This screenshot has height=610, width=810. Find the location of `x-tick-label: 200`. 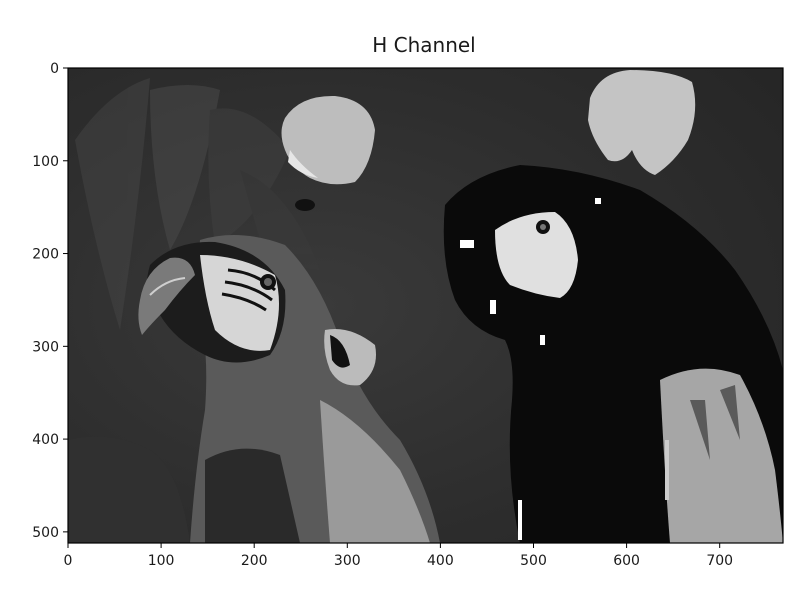

x-tick-label: 200 is located at coordinates (254, 561).